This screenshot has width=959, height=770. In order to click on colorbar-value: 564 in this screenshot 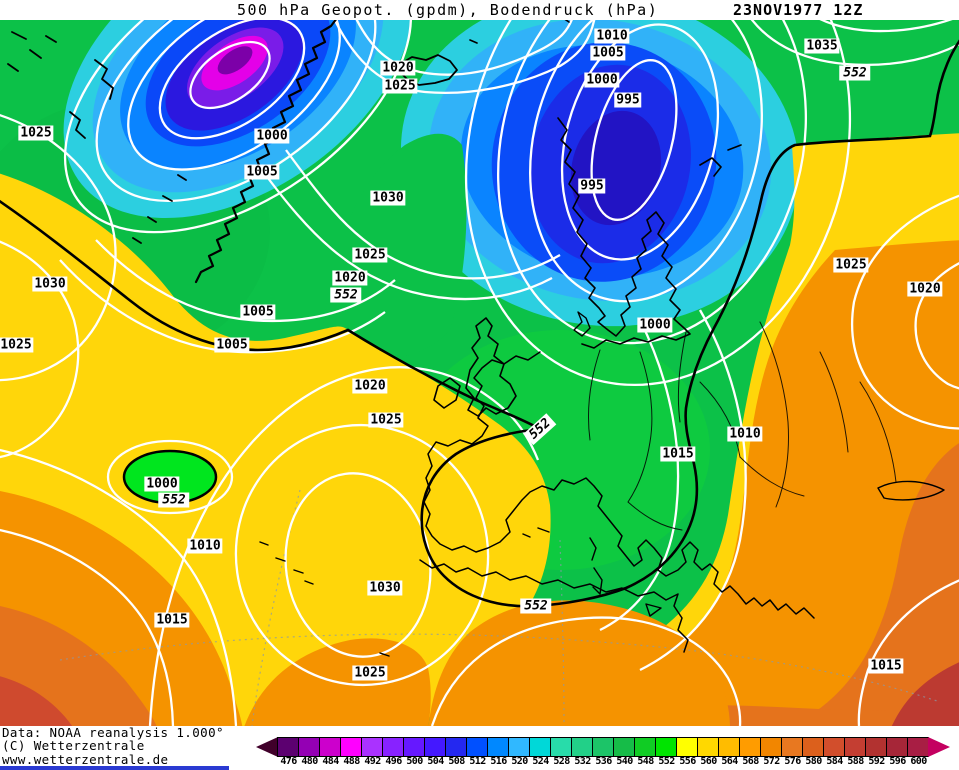, I will do `click(729, 761)`.